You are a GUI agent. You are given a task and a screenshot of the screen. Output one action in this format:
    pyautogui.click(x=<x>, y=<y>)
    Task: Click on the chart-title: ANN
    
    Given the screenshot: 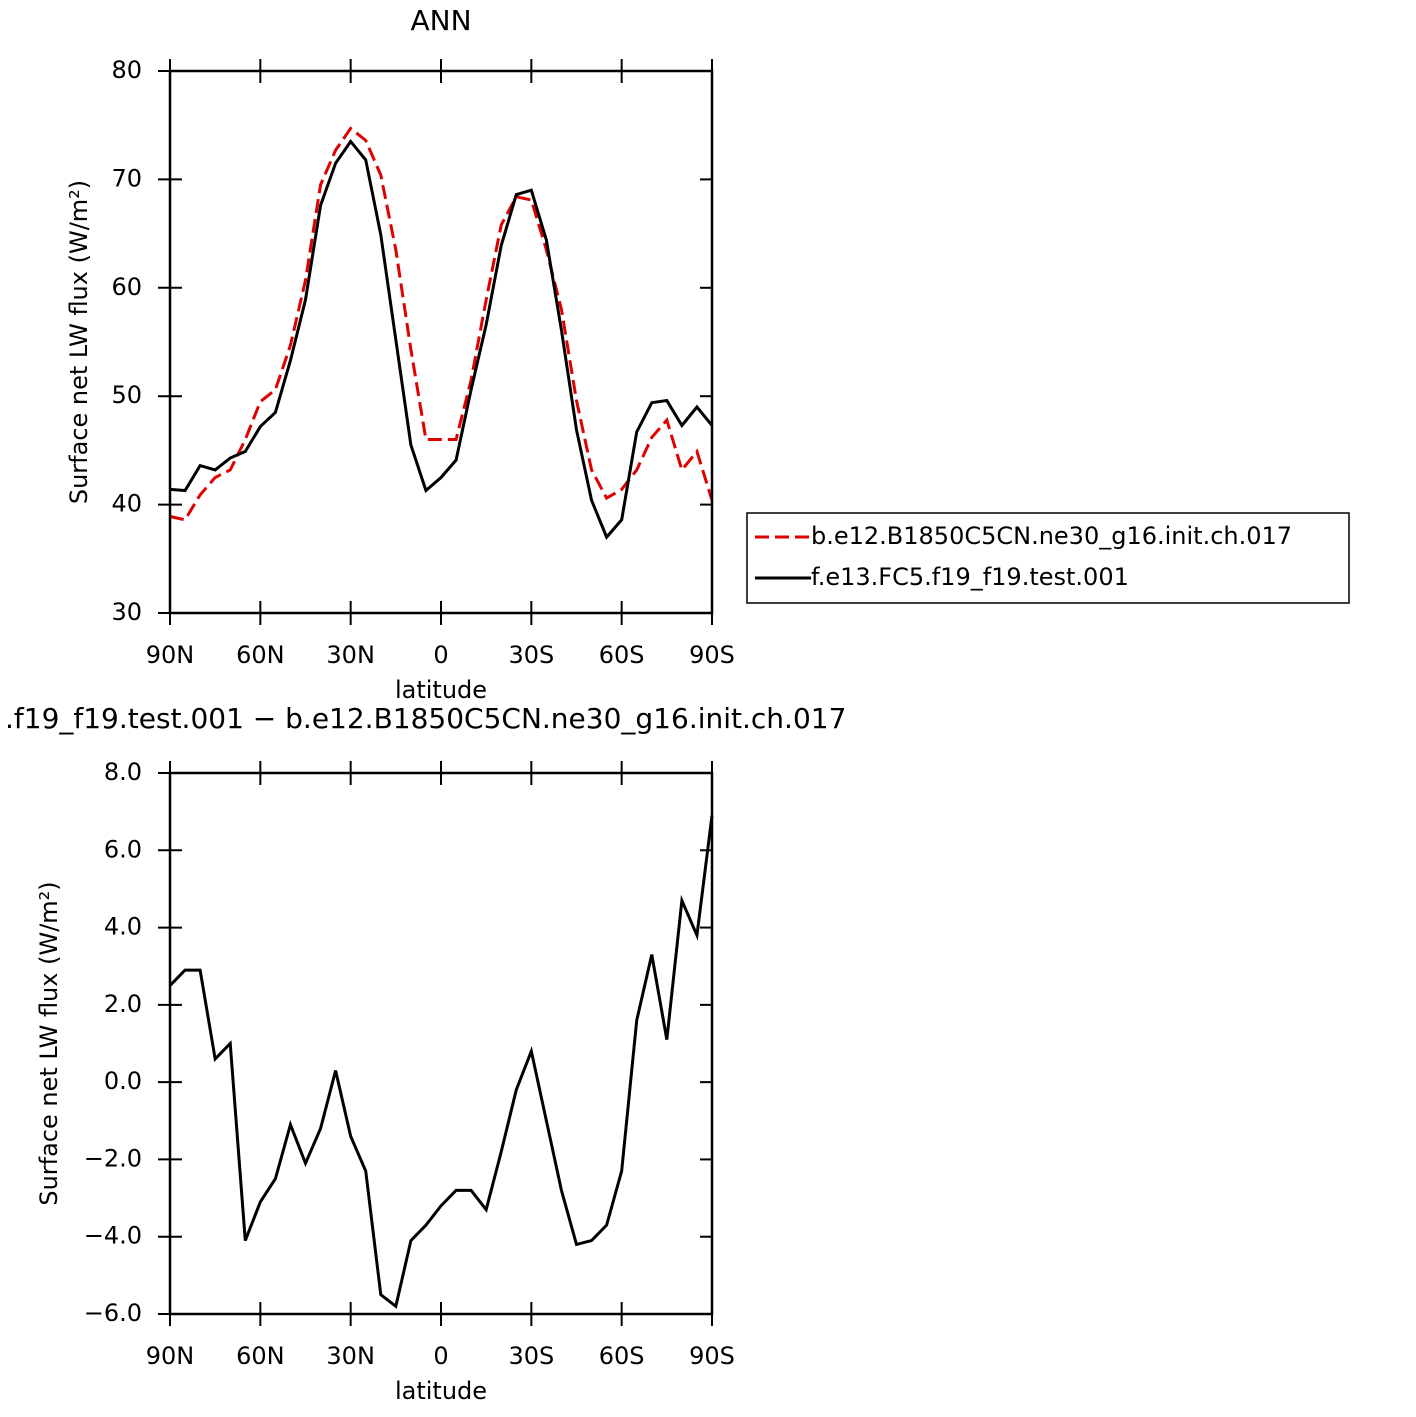 What is the action you would take?
    pyautogui.click(x=440, y=20)
    